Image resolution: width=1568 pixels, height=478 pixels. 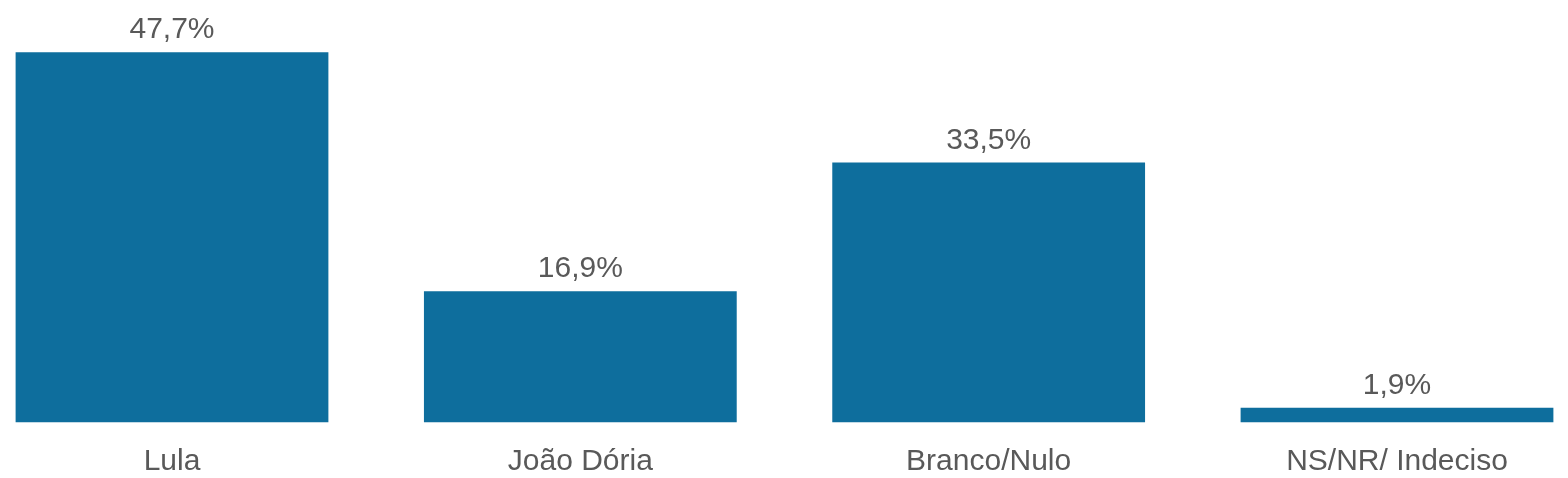 What do you see at coordinates (989, 459) in the screenshot?
I see `x-tick-label: Branco/Nulo` at bounding box center [989, 459].